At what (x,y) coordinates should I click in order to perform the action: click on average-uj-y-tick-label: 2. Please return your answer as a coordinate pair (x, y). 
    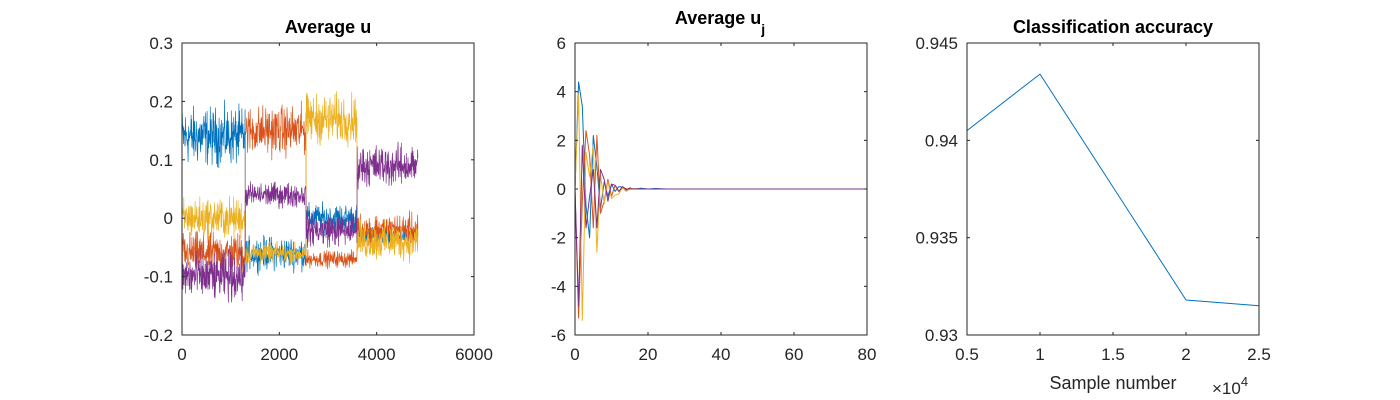
    Looking at the image, I should click on (561, 140).